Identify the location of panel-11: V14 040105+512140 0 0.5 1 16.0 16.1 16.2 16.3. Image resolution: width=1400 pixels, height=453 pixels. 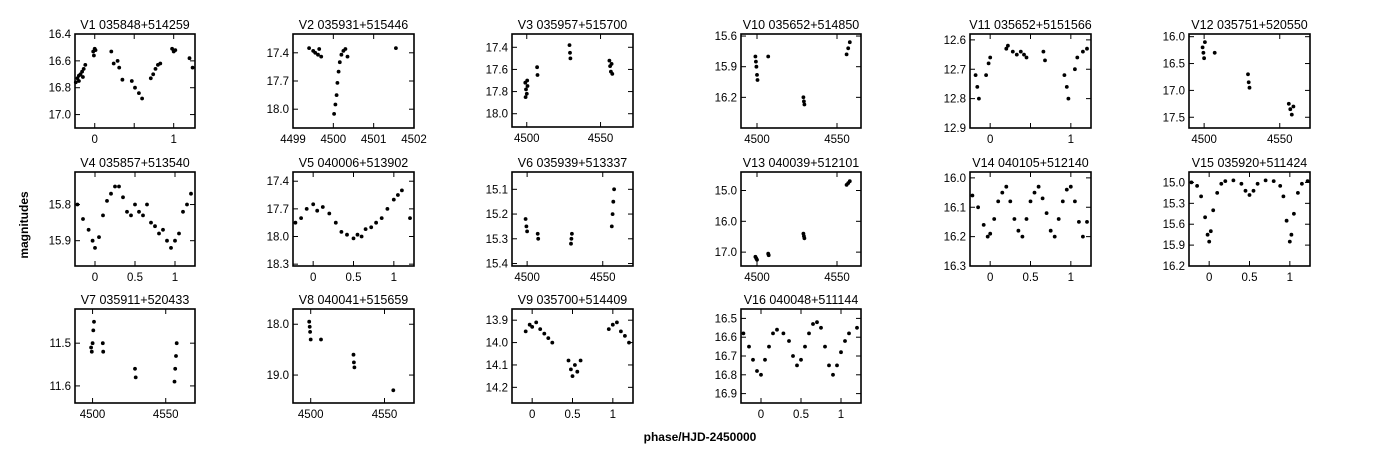
(1018, 220).